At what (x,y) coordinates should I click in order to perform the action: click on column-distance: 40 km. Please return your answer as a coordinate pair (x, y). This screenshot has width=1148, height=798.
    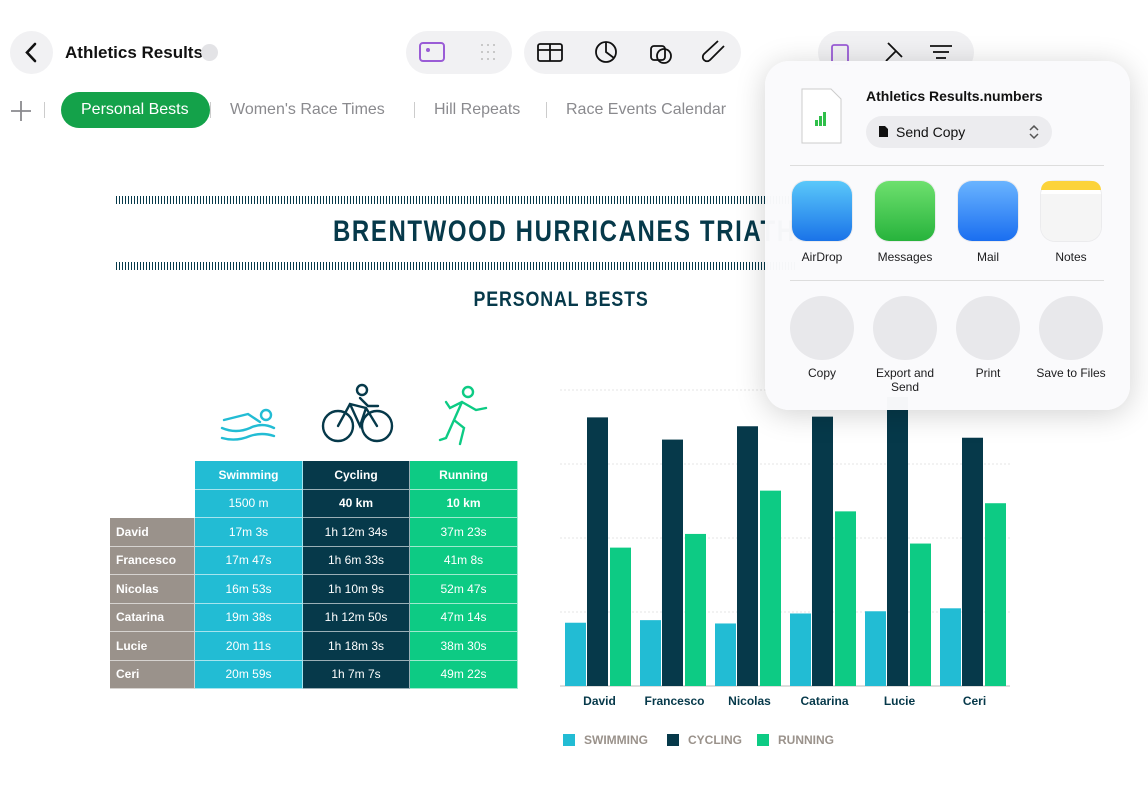
    Looking at the image, I should click on (356, 503).